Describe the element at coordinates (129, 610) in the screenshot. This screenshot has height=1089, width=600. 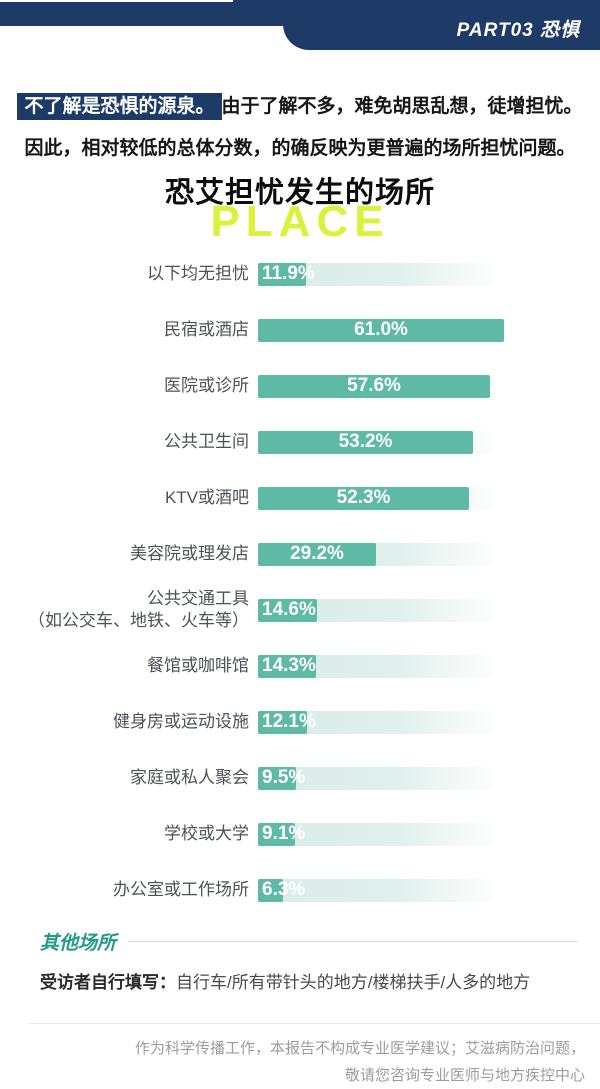
I see `bar-category-label: 公共交通工具 （如公交车、地铁、火车等）` at that location.